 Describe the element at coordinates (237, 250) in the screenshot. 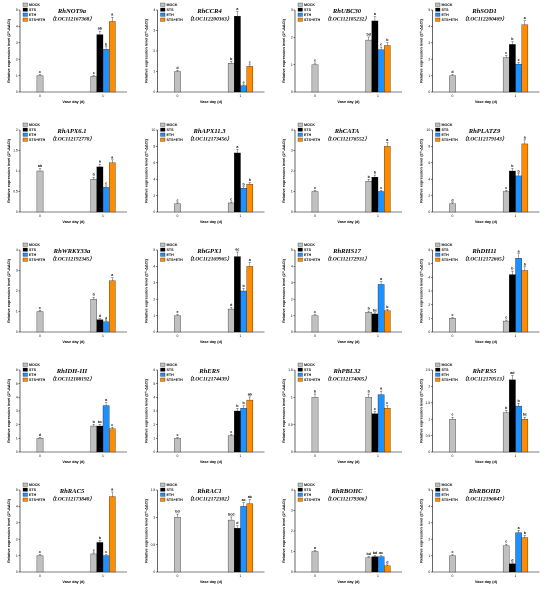

I see `significance-label: ac` at that location.